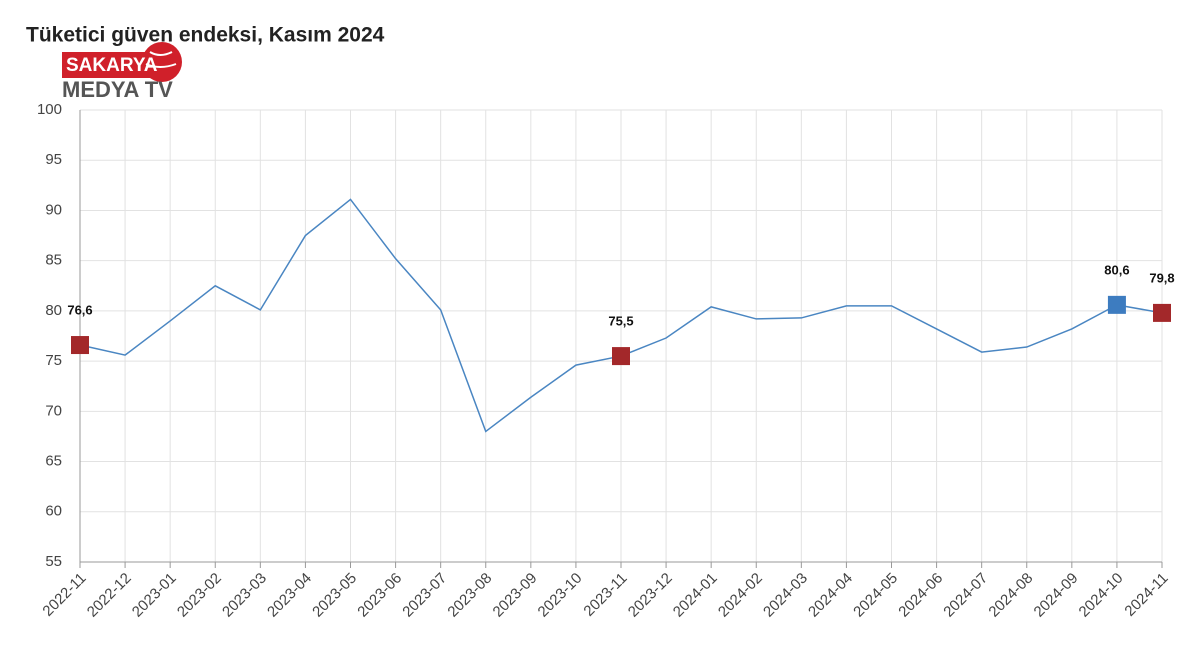  I want to click on x-tick-label: 2023-02, so click(199, 595).